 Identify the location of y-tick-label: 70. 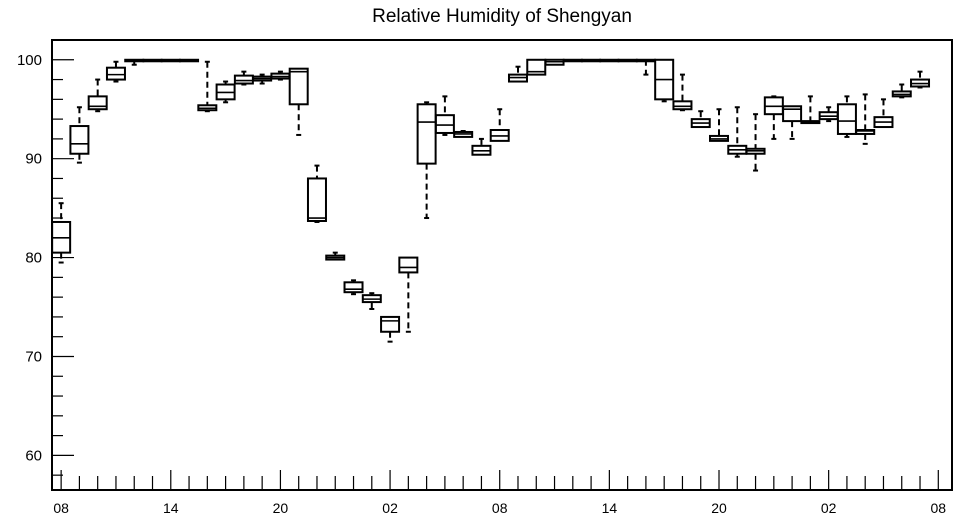
(33, 356).